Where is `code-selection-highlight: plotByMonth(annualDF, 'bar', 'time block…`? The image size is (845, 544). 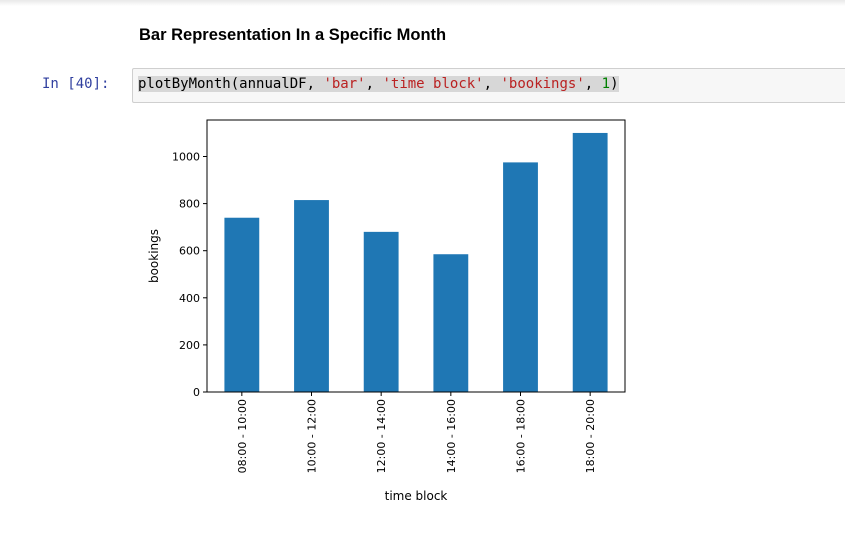
code-selection-highlight: plotByMonth(annualDF, 'bar', 'time block… is located at coordinates (378, 84).